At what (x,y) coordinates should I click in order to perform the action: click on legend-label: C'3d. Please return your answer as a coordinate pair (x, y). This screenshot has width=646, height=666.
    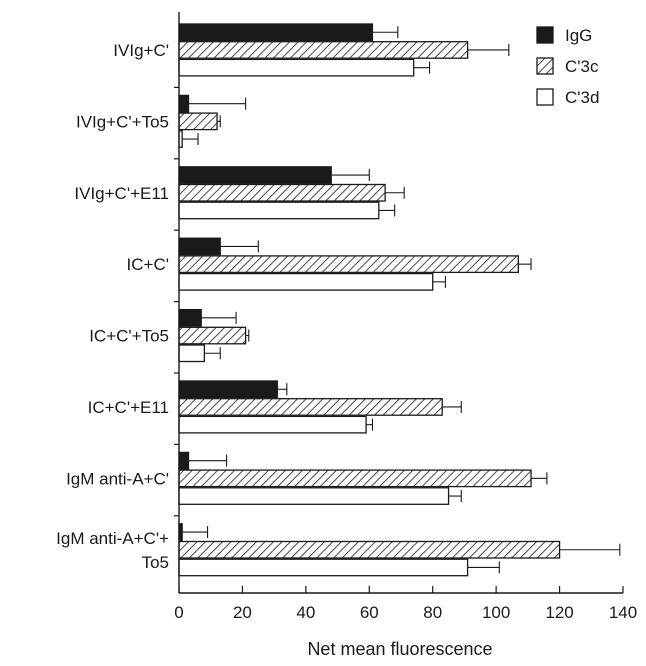
    Looking at the image, I should click on (582, 97).